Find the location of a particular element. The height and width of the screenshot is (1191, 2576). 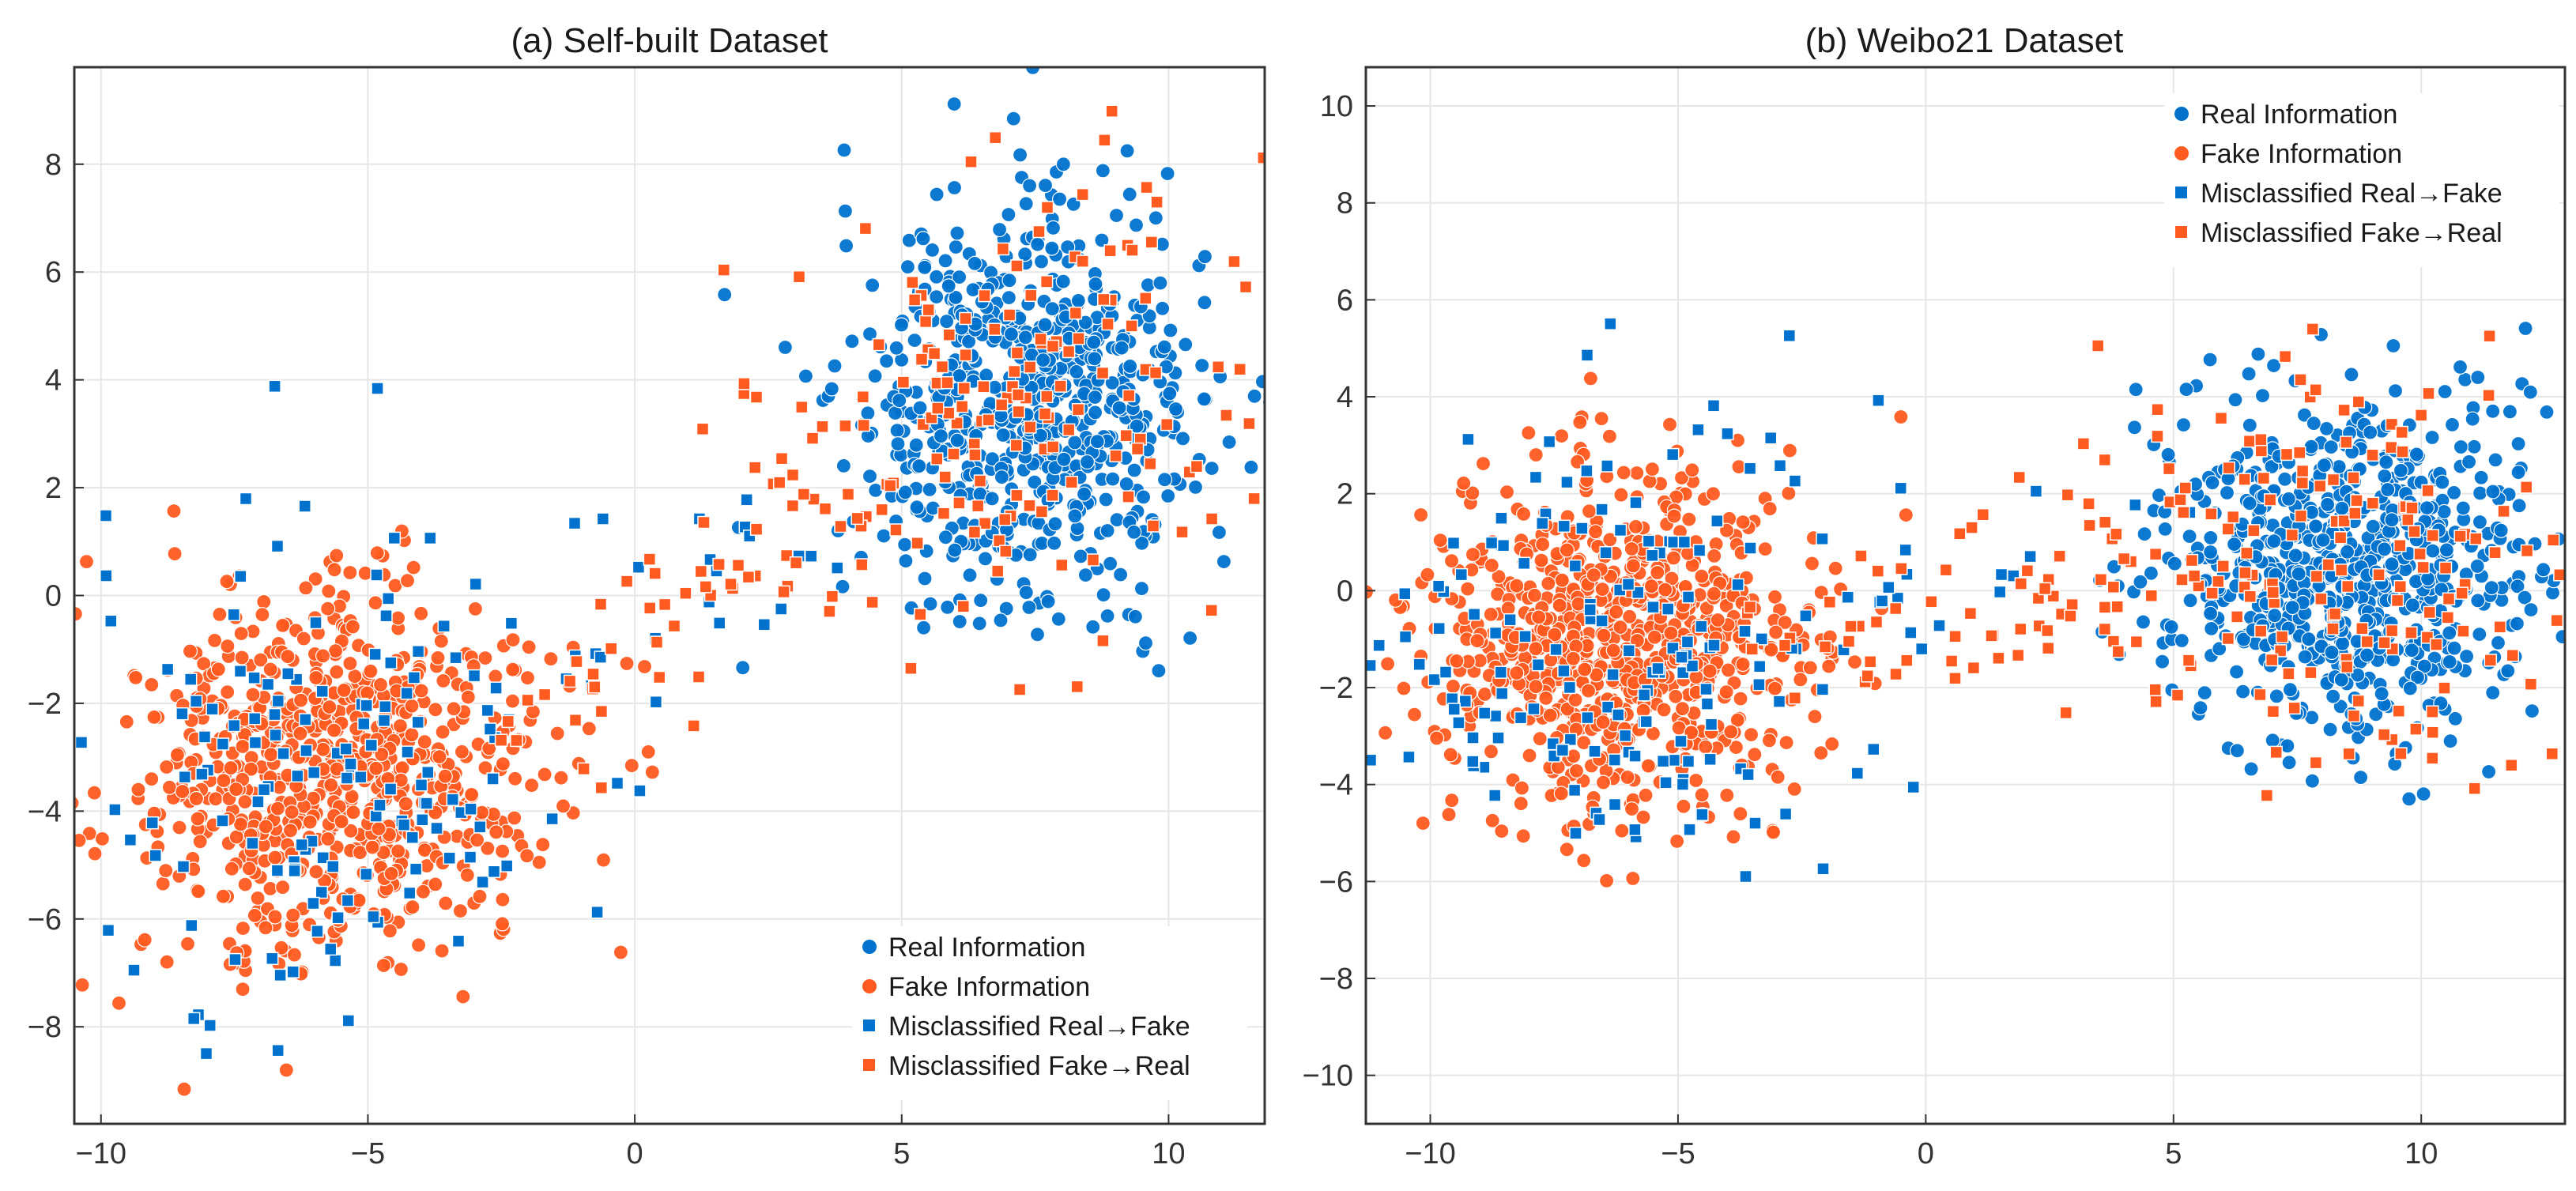

legend-item-misclassified-fake-real: Misclassified Fake→Real is located at coordinates (2338, 233).